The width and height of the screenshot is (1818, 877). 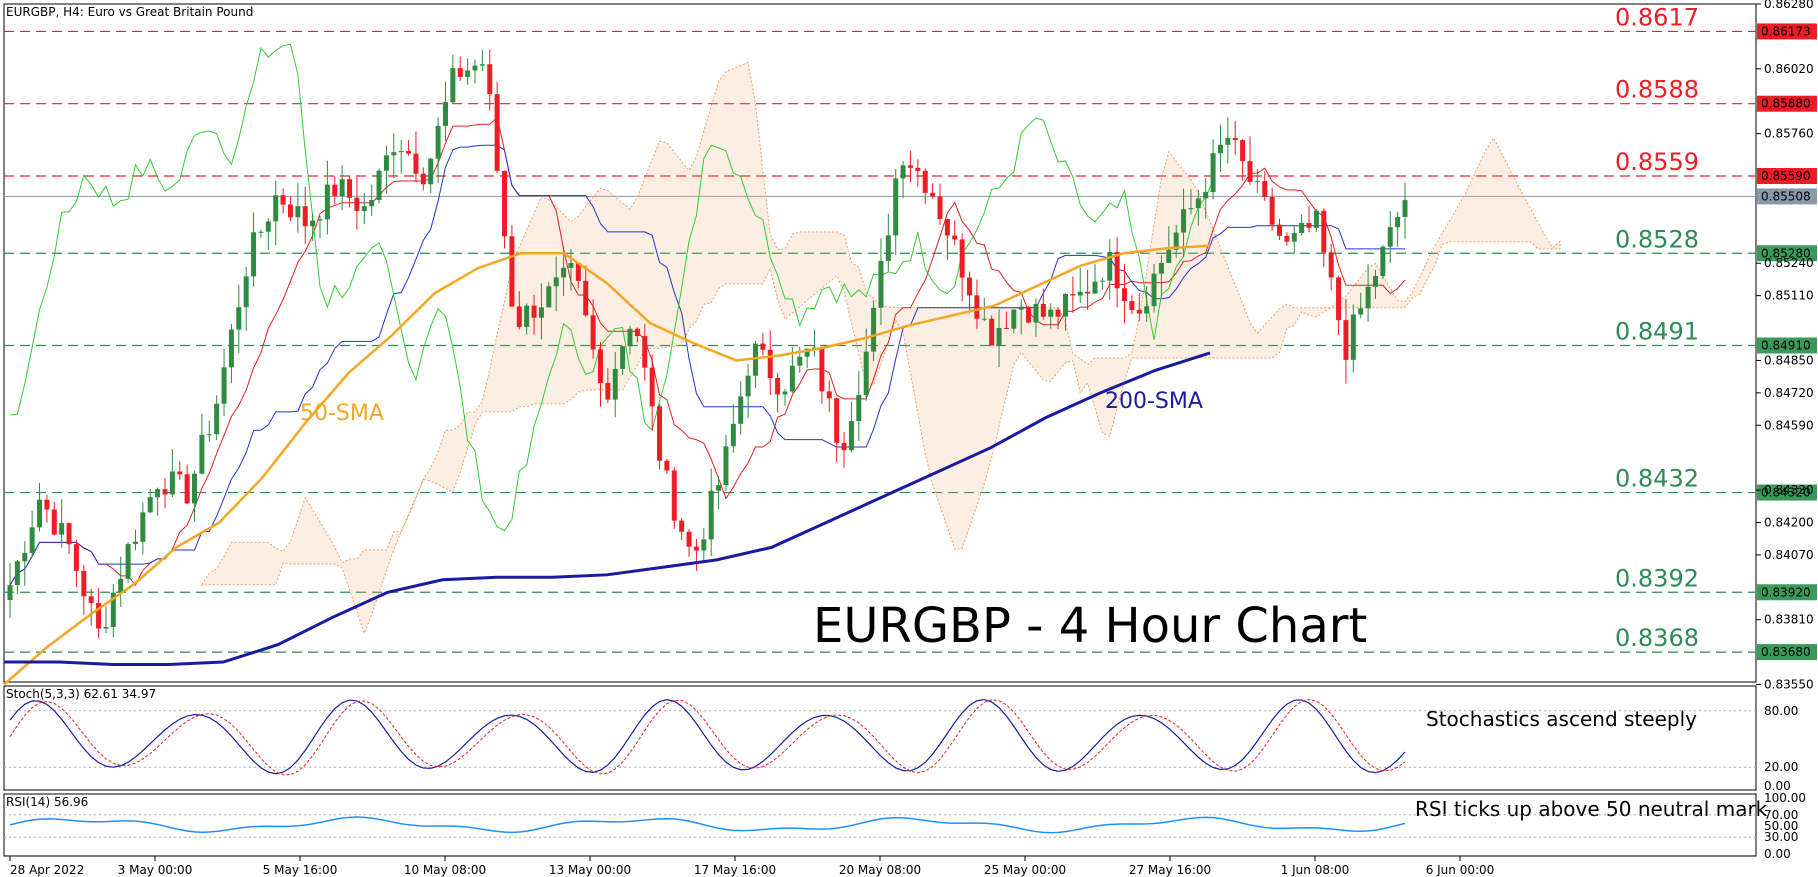 What do you see at coordinates (1789, 360) in the screenshot?
I see `y-tick-label: 0.84850` at bounding box center [1789, 360].